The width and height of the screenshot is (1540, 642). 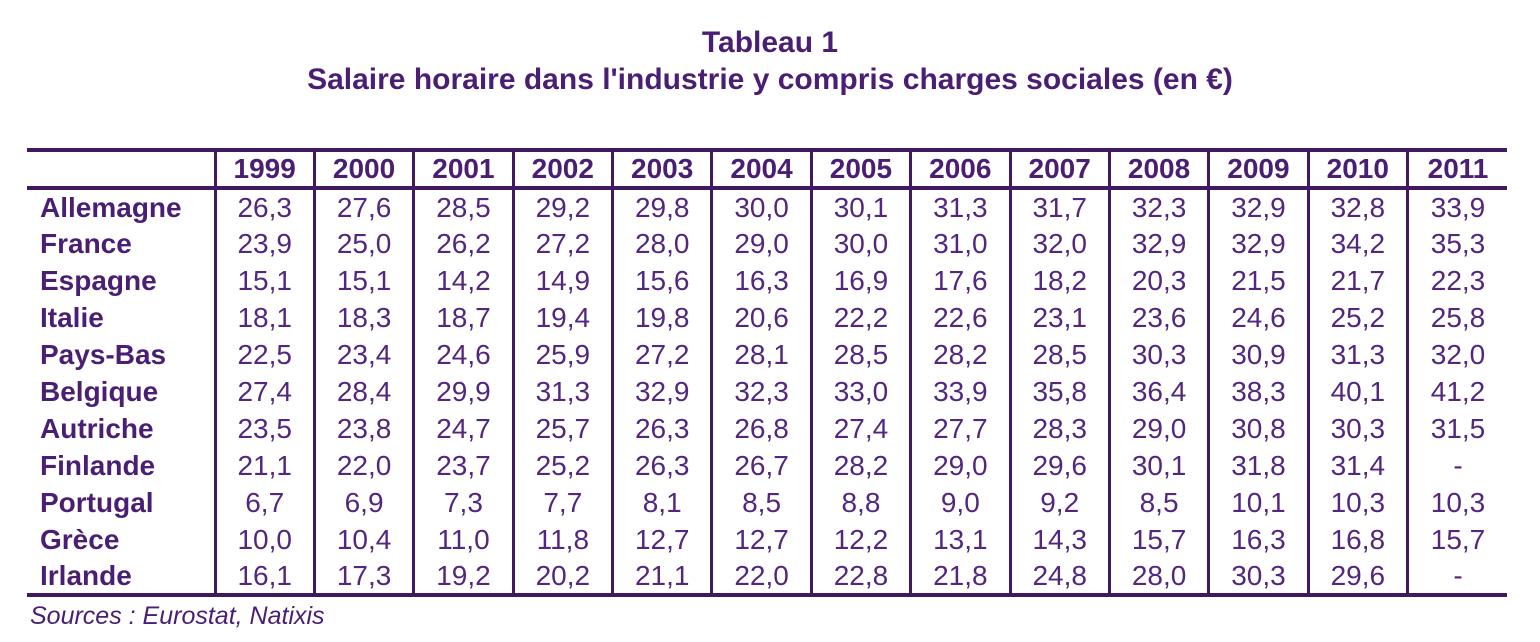 What do you see at coordinates (99, 391) in the screenshot?
I see `country-label: Belgique` at bounding box center [99, 391].